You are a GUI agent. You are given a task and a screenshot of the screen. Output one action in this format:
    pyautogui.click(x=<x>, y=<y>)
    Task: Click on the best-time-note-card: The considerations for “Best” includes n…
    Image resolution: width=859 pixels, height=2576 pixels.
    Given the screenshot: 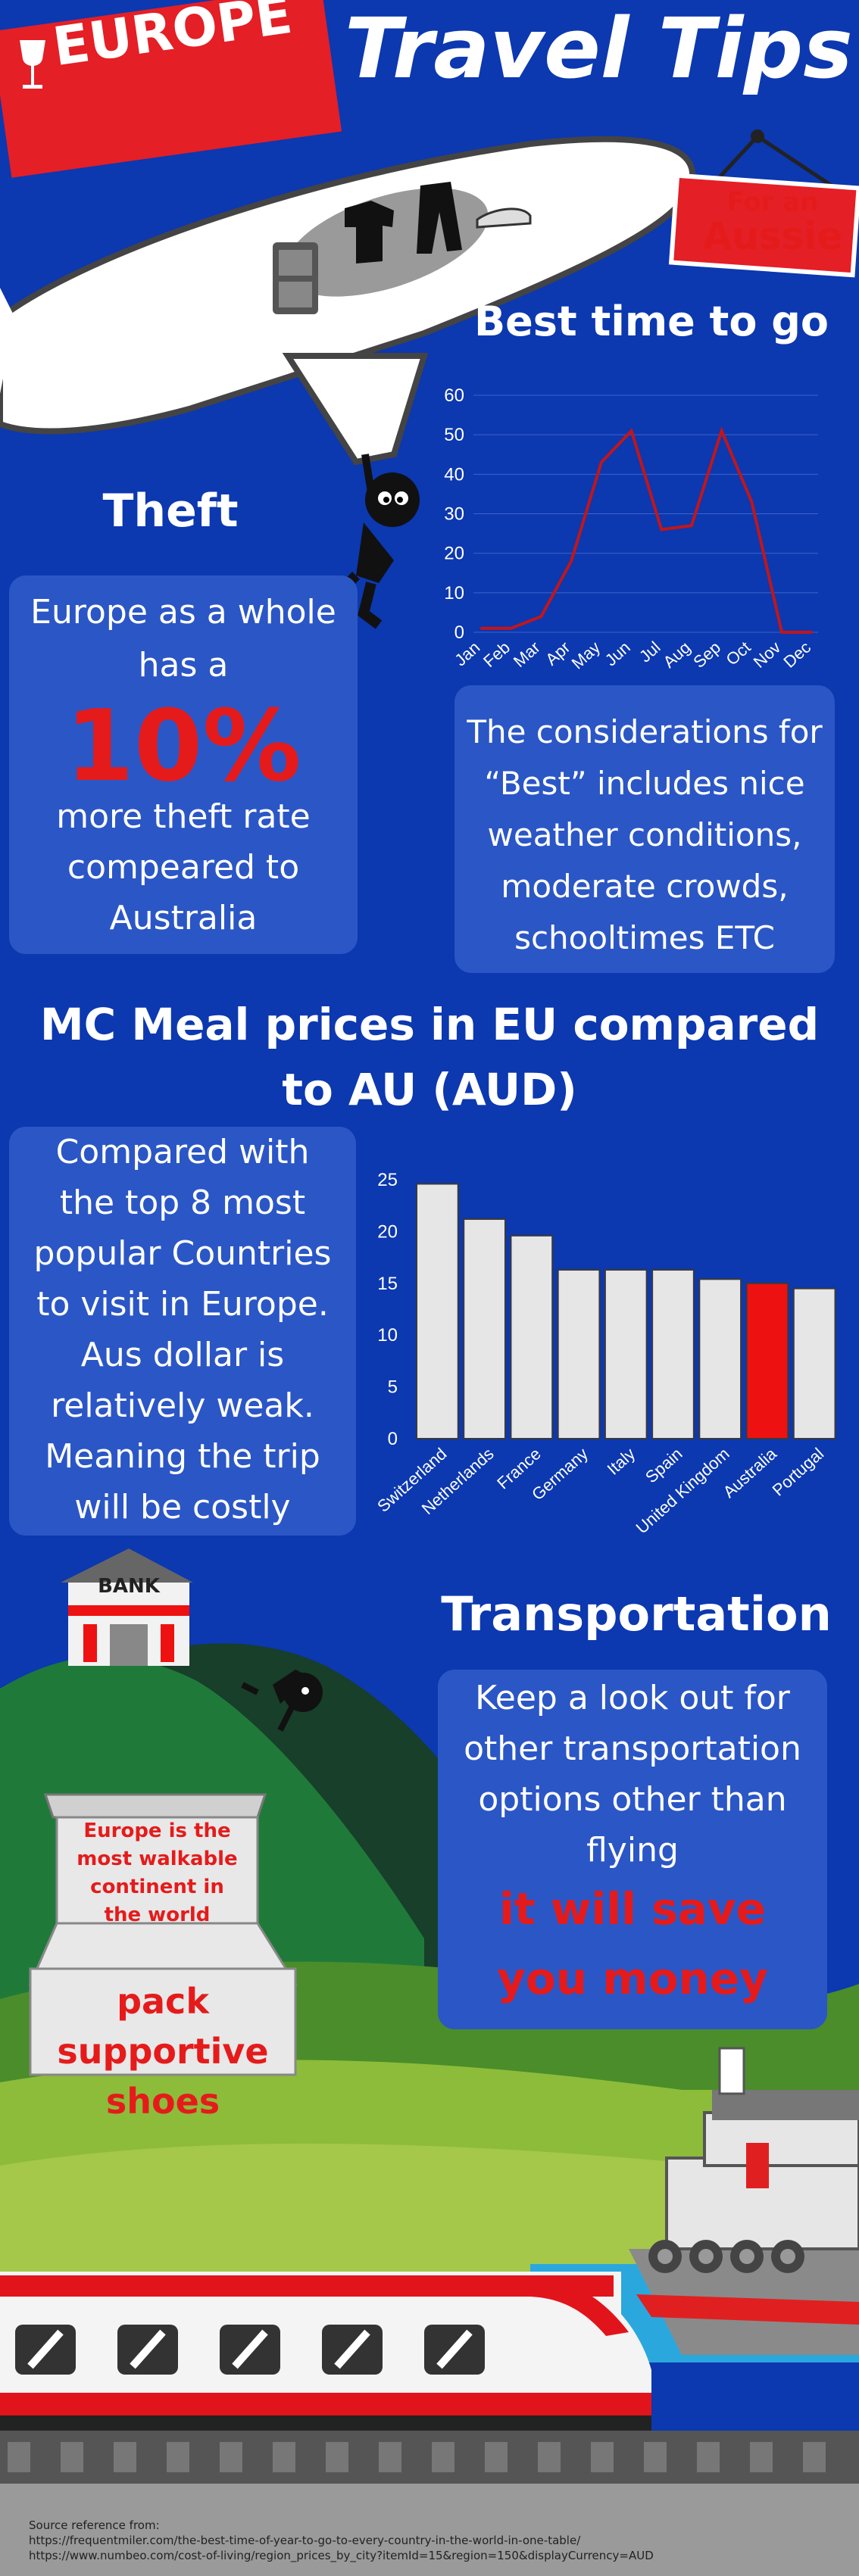 What is the action you would take?
    pyautogui.click(x=644, y=829)
    